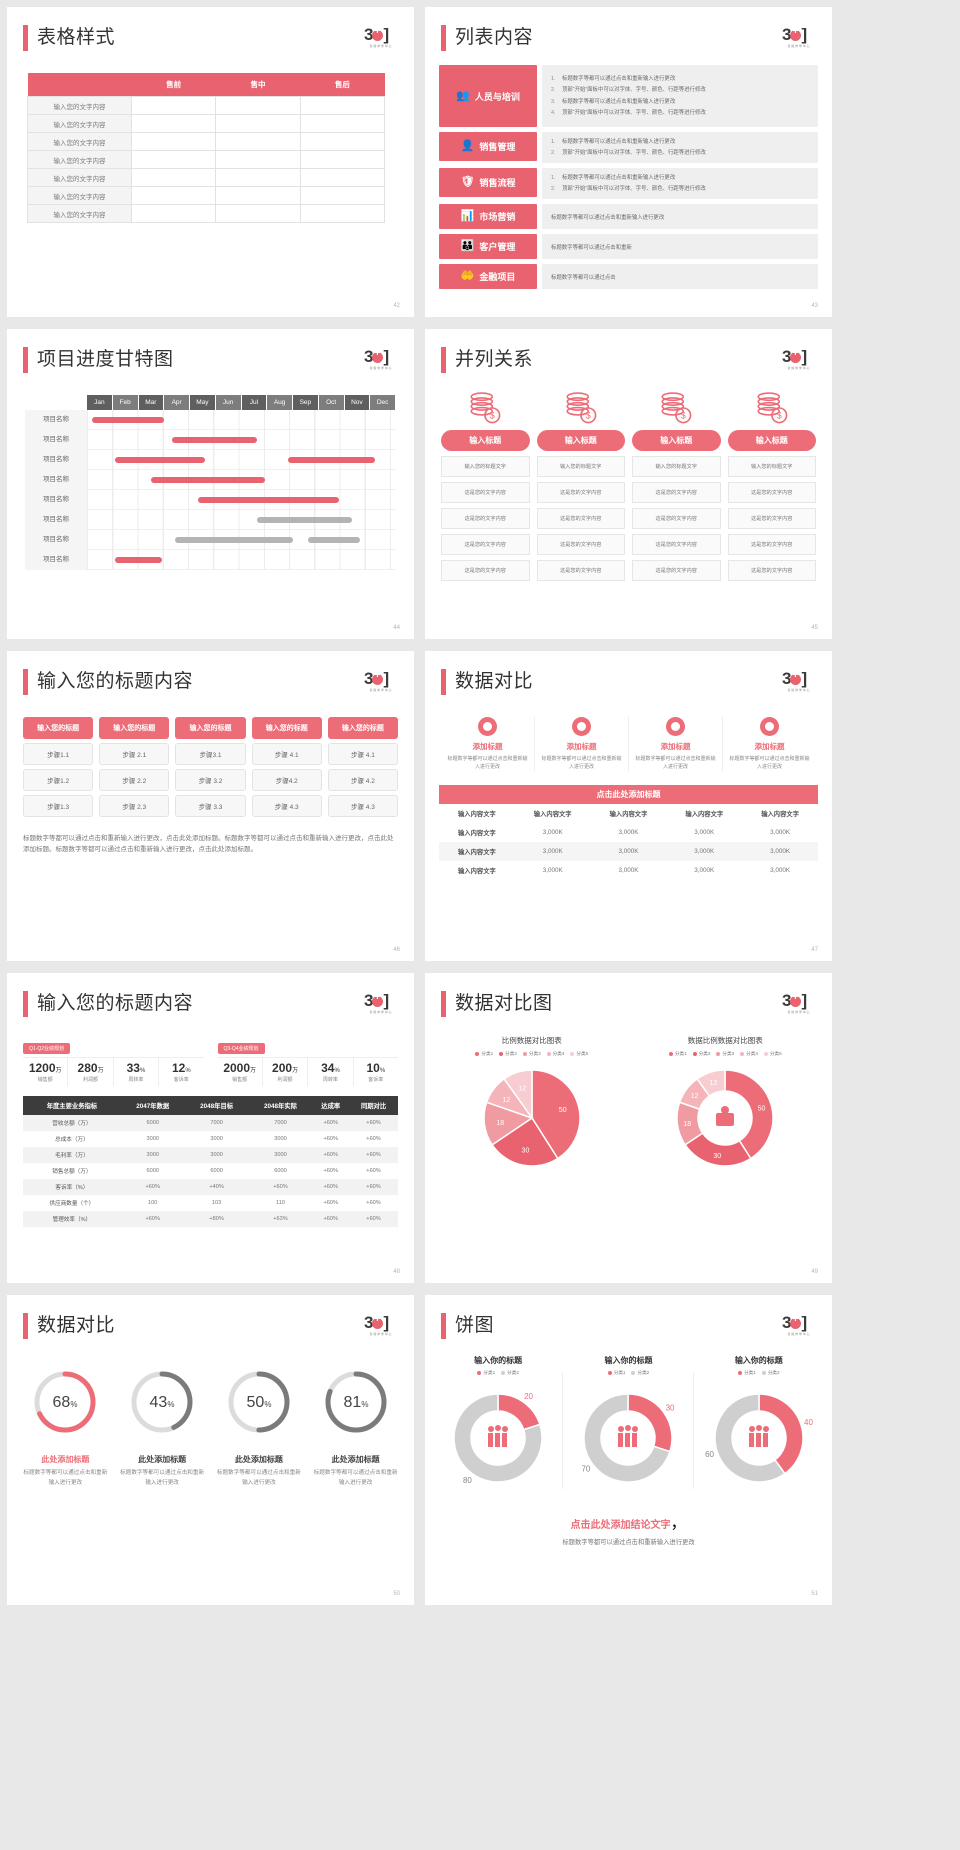 The height and width of the screenshot is (1850, 960). I want to click on step-cell: 步骤 4.2, so click(363, 780).